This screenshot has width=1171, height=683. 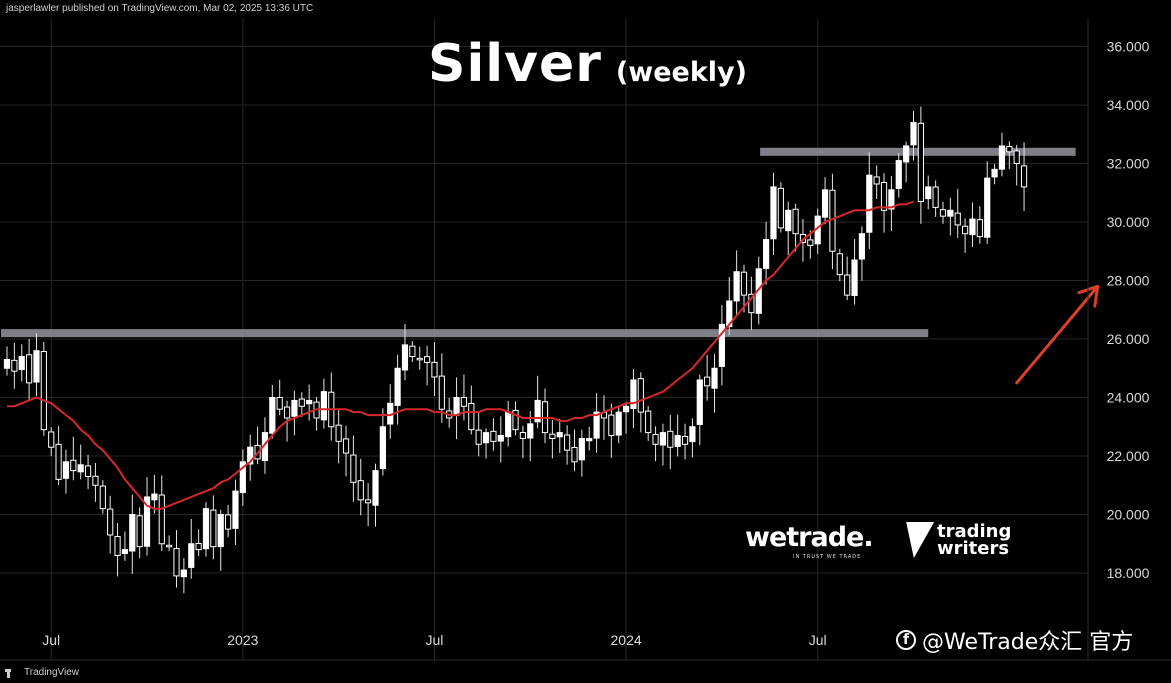 I want to click on arrow-head, so click(x=1088, y=296).